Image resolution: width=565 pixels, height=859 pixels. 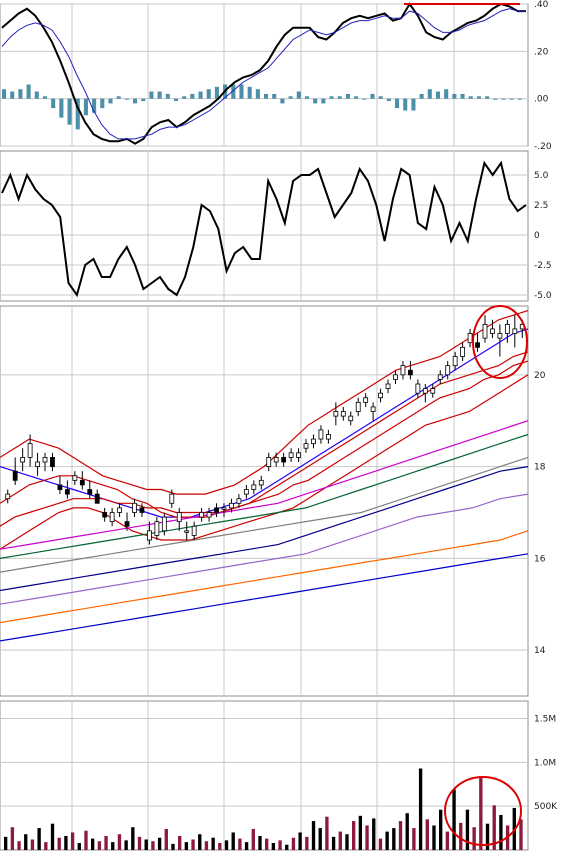 I want to click on volume-tick-label: 1.0M, so click(x=545, y=763).